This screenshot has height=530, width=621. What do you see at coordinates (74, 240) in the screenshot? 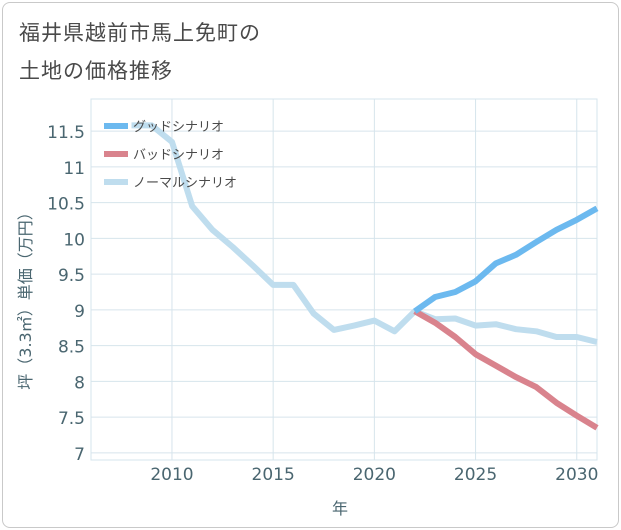
I see `y-tick-label: 10` at bounding box center [74, 240].